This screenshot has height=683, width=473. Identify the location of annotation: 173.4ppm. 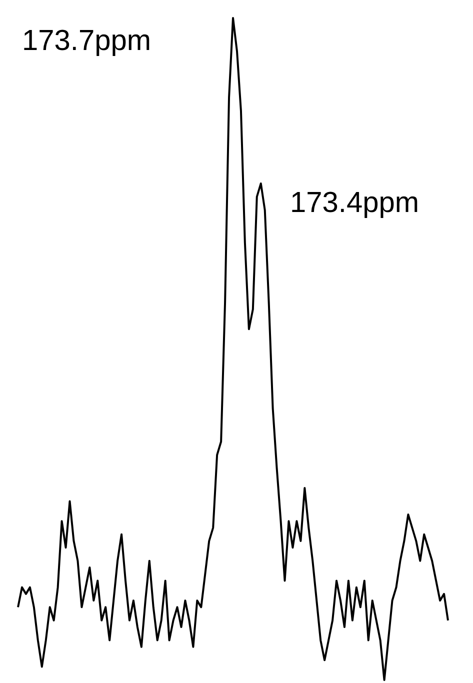
(354, 203).